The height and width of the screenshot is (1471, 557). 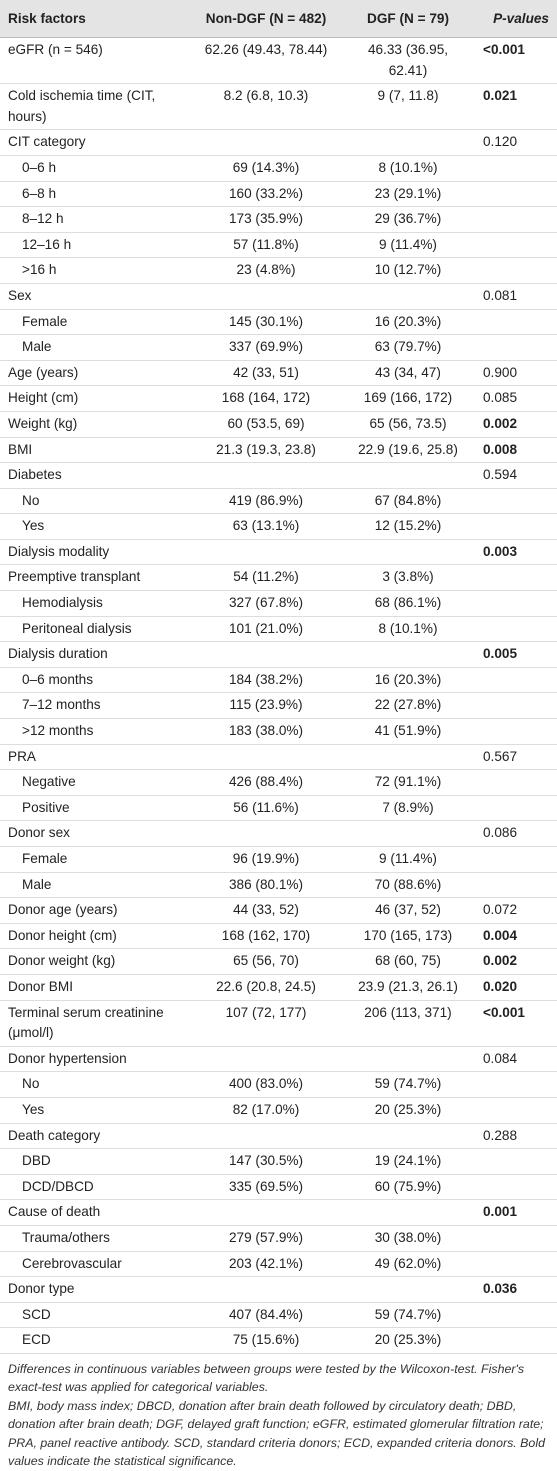 What do you see at coordinates (408, 731) in the screenshot?
I see `cell: 41 (51.9%)` at bounding box center [408, 731].